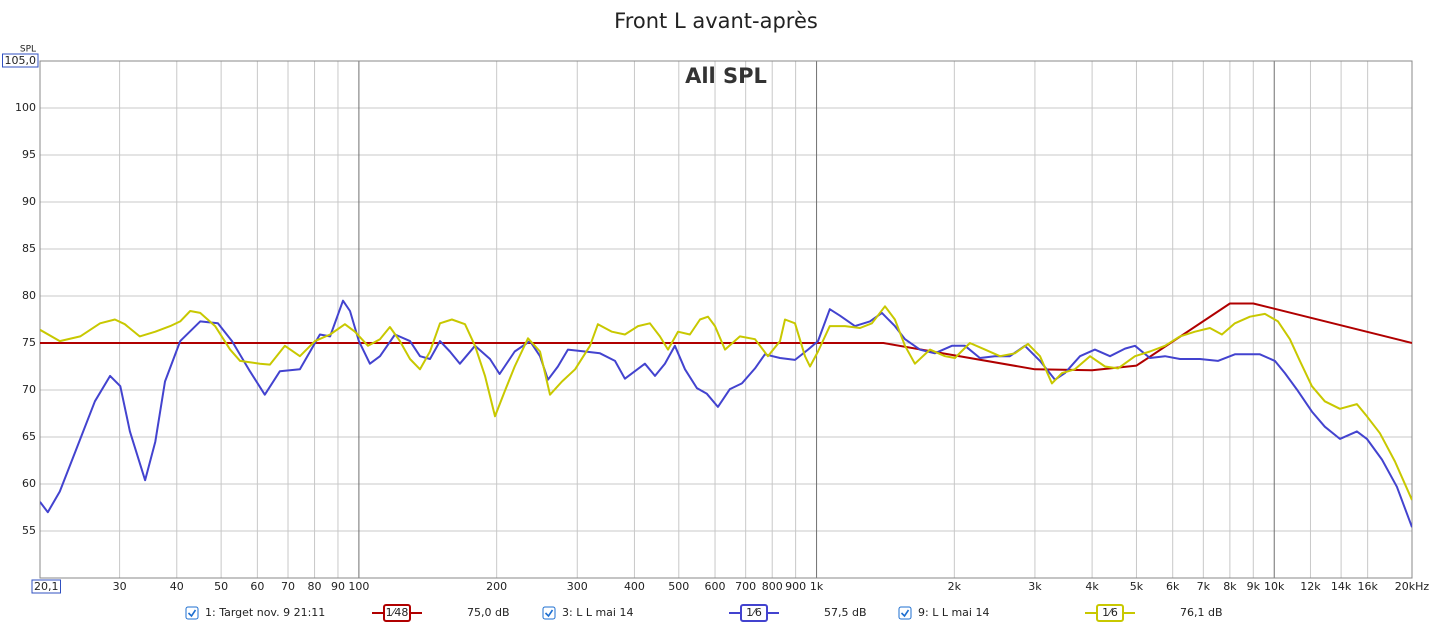  What do you see at coordinates (29, 248) in the screenshot?
I see `y-tick-label: 85` at bounding box center [29, 248].